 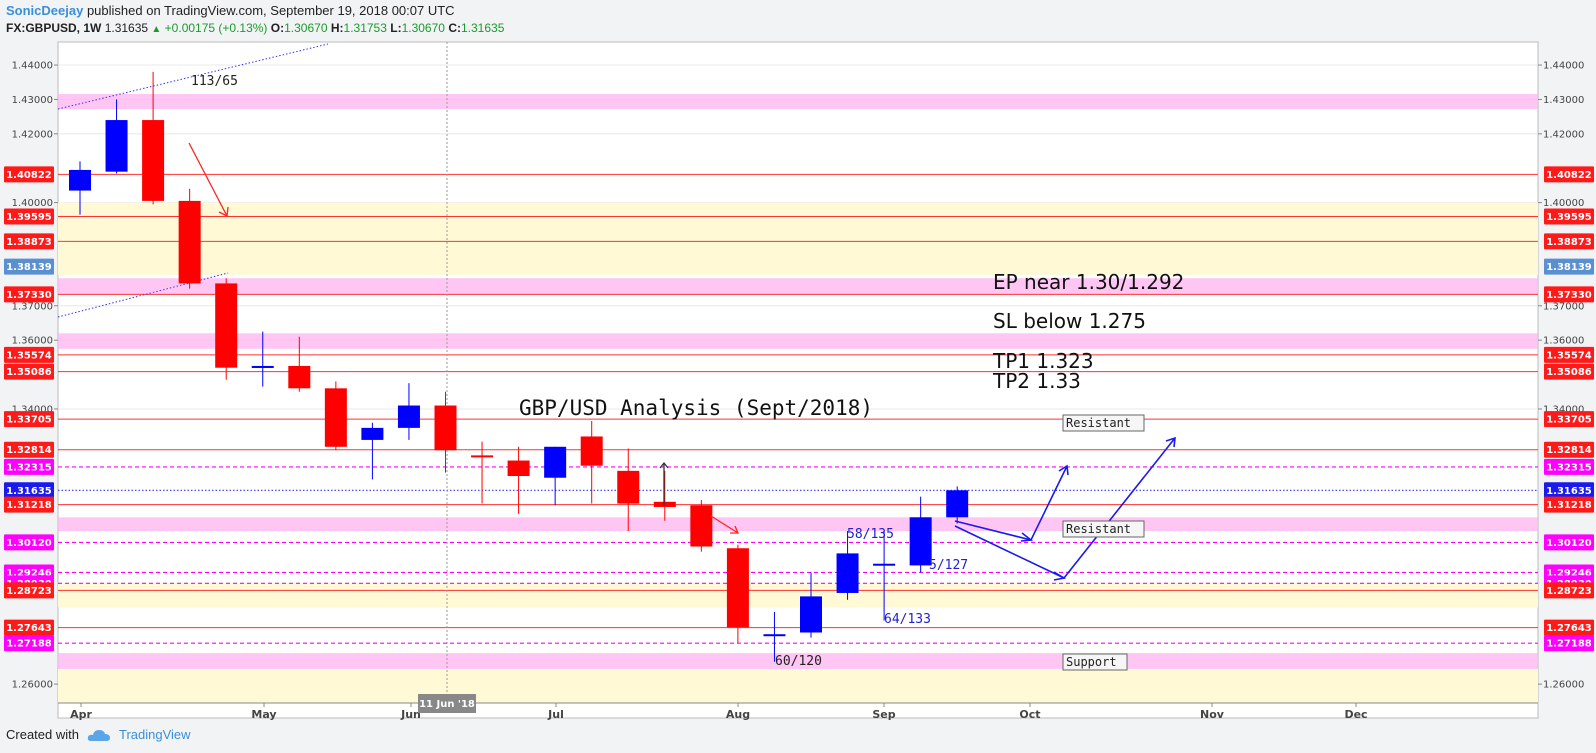 I want to click on price-badge-label-right: 1.31218, so click(x=1569, y=505).